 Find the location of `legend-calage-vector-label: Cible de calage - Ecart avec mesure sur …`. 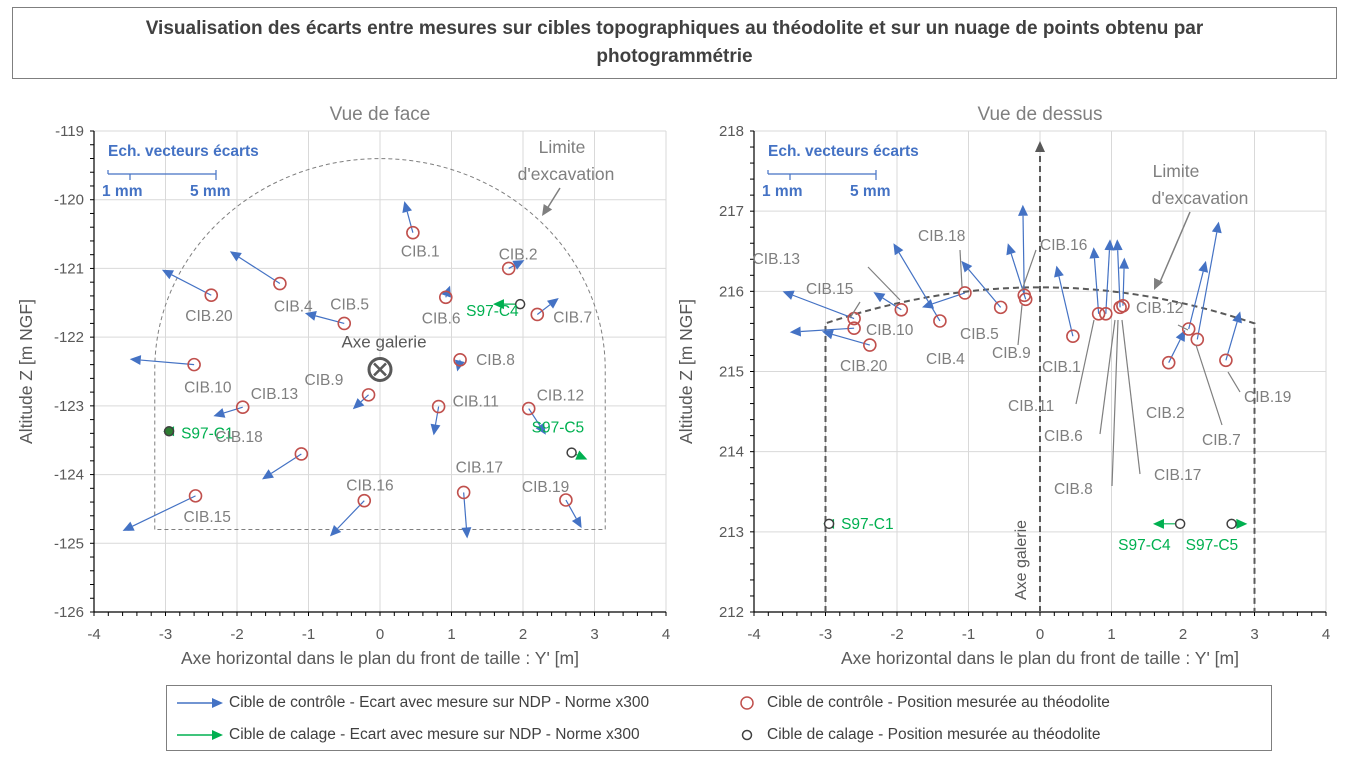

legend-calage-vector-label: Cible de calage - Ecart avec mesure sur … is located at coordinates (434, 734).